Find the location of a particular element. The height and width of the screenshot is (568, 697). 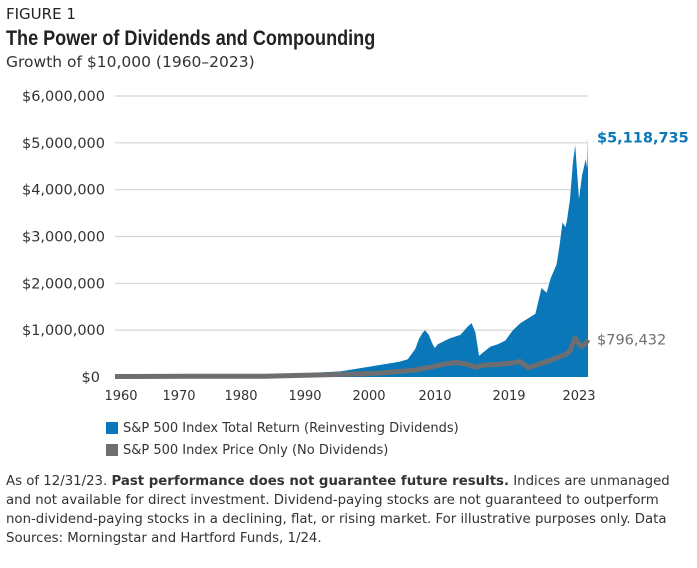

y-tick-label: $3,000,000 is located at coordinates (63, 238).